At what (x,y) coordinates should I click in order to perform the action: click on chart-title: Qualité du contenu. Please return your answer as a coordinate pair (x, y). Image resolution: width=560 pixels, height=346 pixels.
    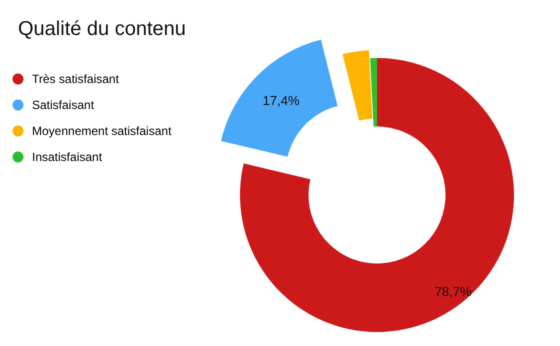
    Looking at the image, I should click on (102, 29).